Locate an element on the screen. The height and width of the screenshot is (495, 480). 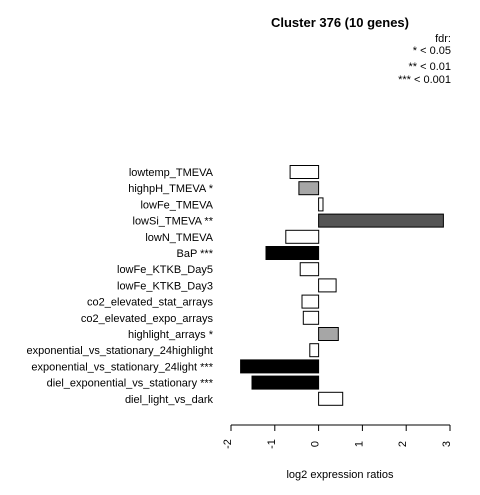
x-axis: -2 -1 0 1 2 3 is located at coordinates (337, 436).